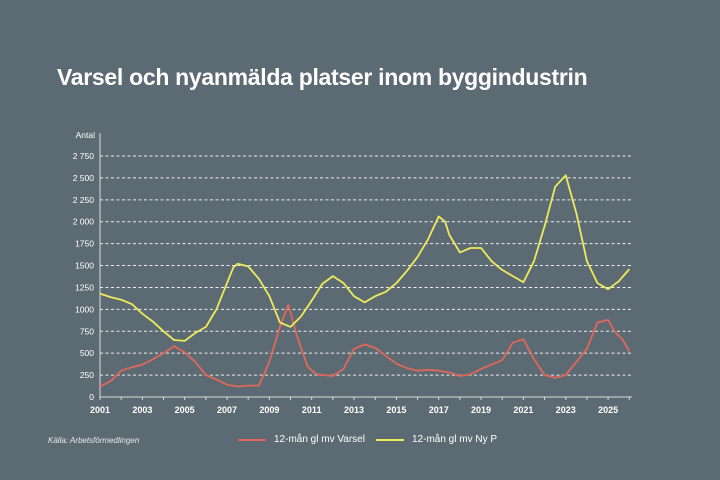 This screenshot has height=480, width=720. I want to click on x-tick-label: 2005, so click(185, 410).